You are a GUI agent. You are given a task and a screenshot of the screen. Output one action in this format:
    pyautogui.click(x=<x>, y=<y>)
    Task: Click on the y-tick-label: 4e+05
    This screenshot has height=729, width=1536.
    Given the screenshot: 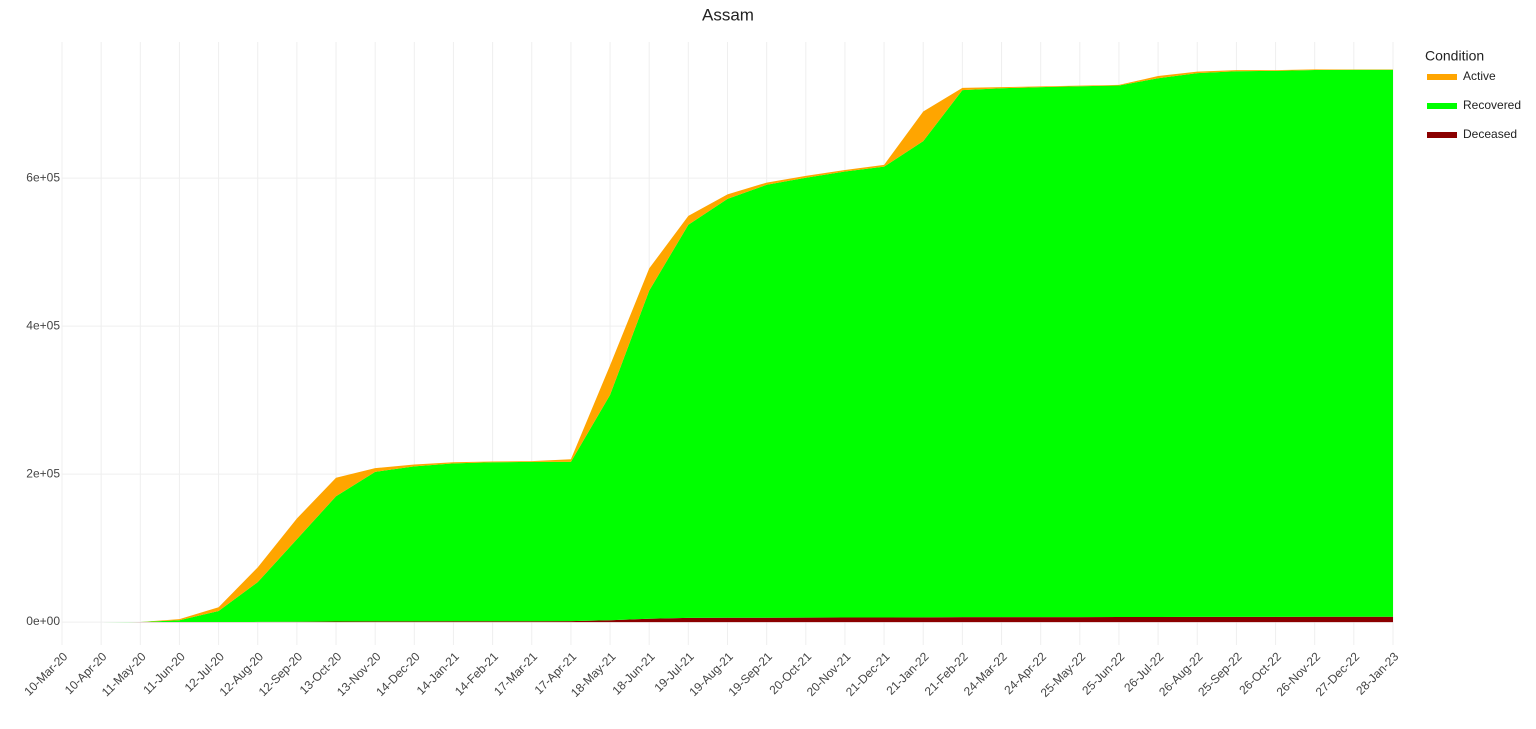 What is the action you would take?
    pyautogui.click(x=43, y=325)
    